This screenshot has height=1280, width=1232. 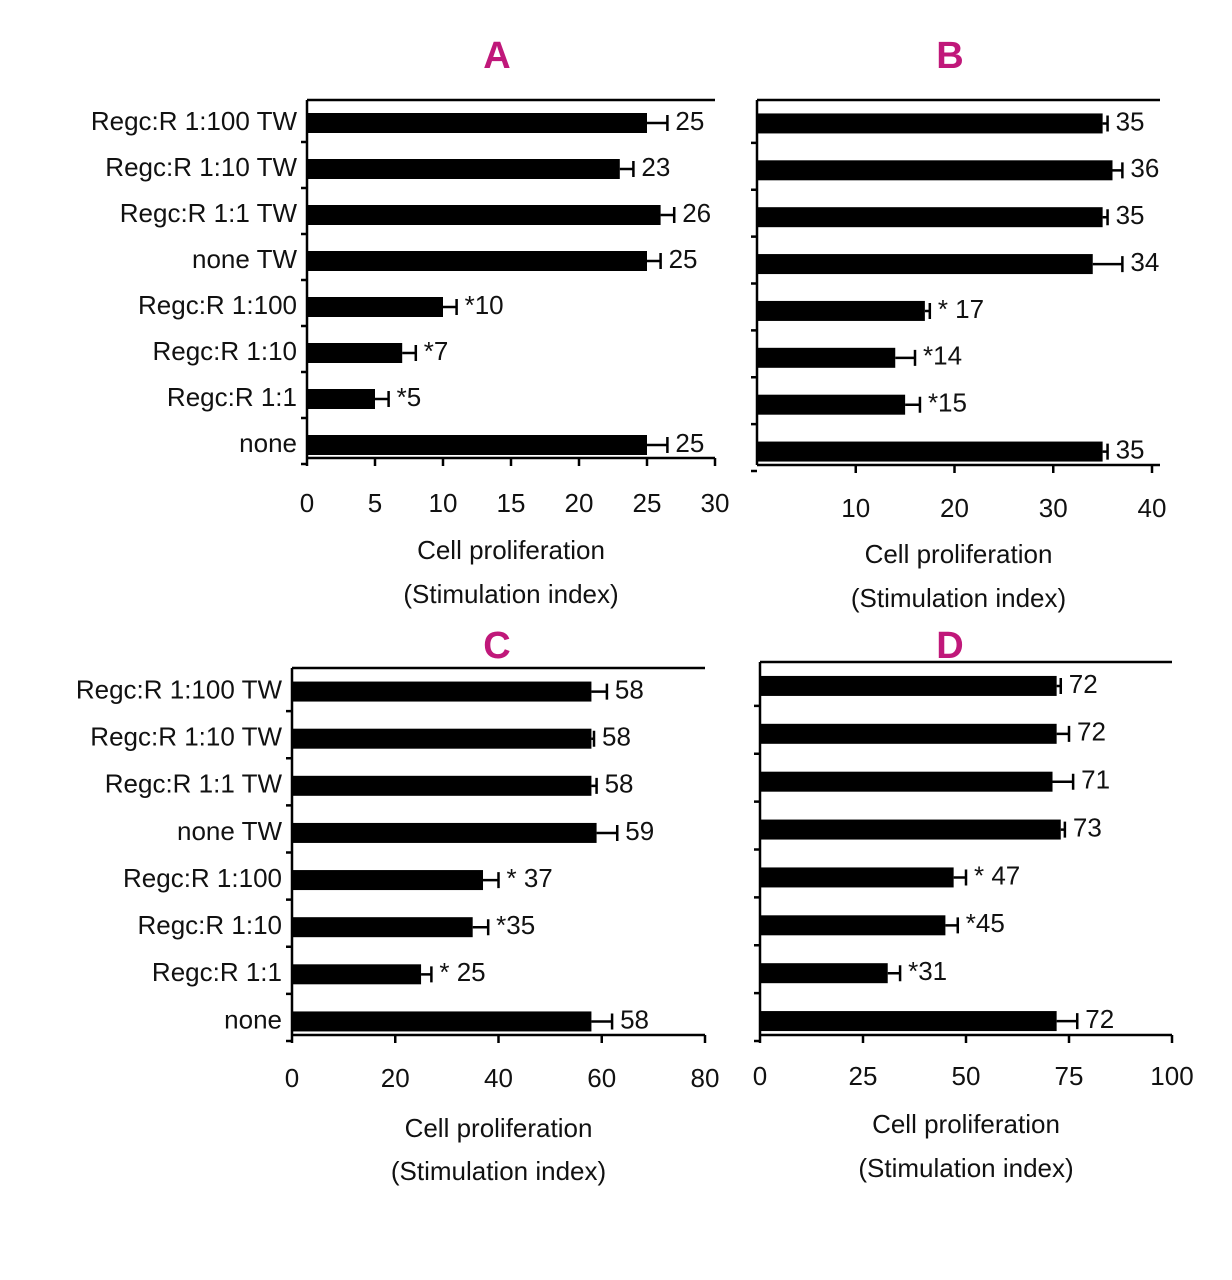 What do you see at coordinates (229, 831) in the screenshot?
I see `category-label: none TW` at bounding box center [229, 831].